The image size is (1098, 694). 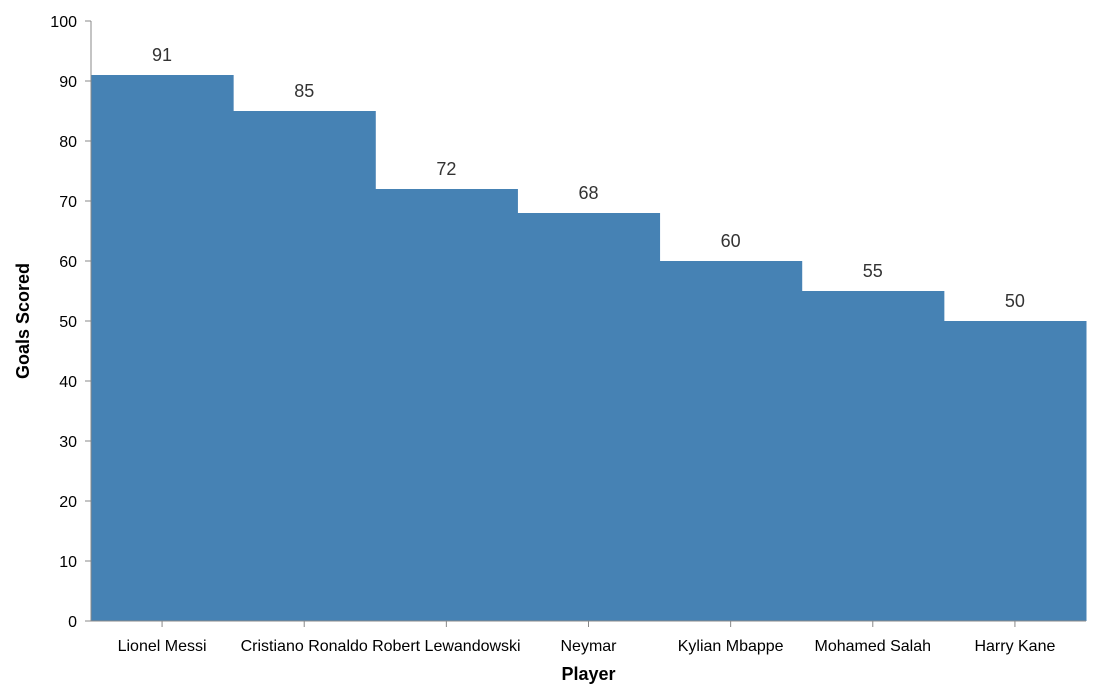 What do you see at coordinates (446, 646) in the screenshot?
I see `x-tick-label: Robert Lewandowski` at bounding box center [446, 646].